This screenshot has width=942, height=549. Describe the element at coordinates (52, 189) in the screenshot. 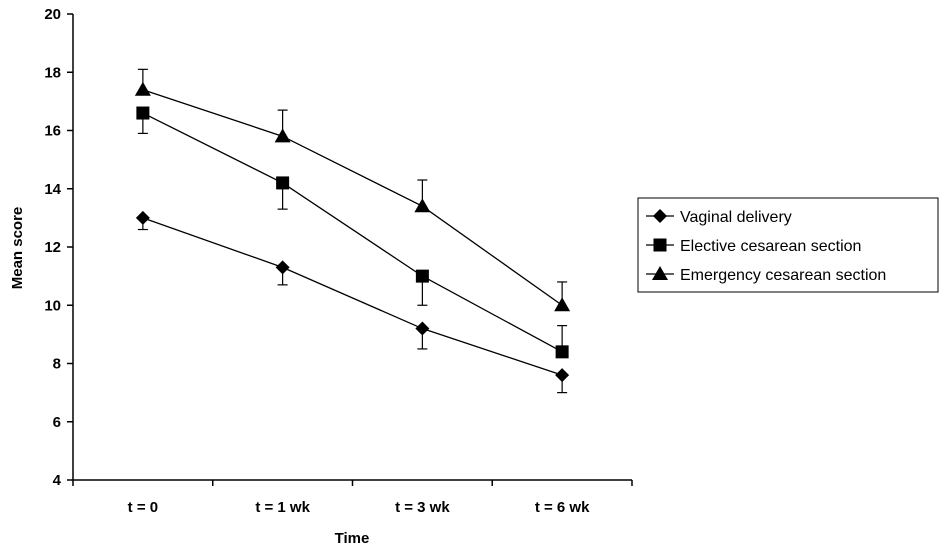

I see `y-tick-label: 14` at that location.